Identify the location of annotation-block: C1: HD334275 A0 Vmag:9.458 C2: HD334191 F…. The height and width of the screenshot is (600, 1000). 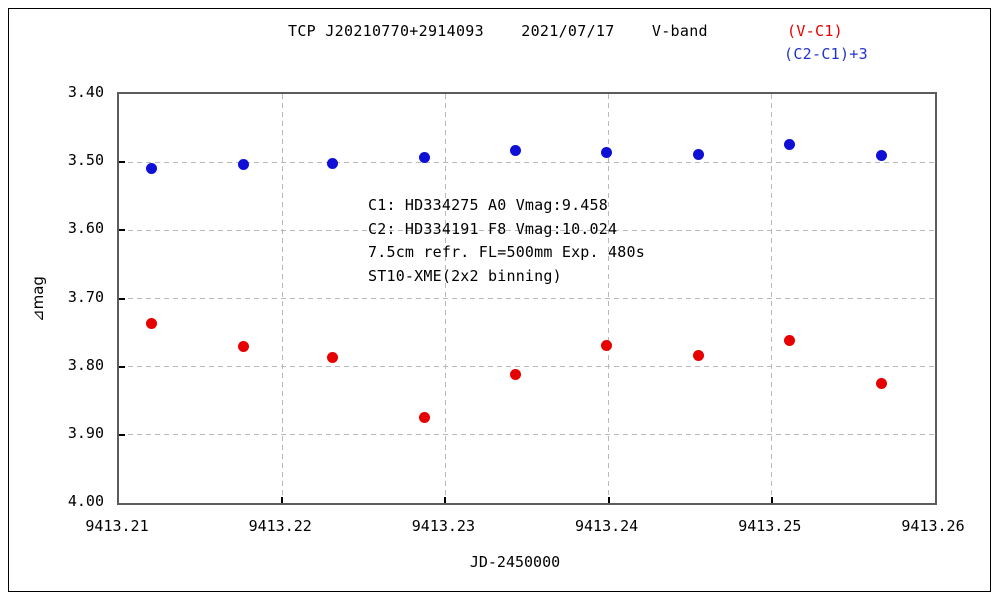
(506, 241).